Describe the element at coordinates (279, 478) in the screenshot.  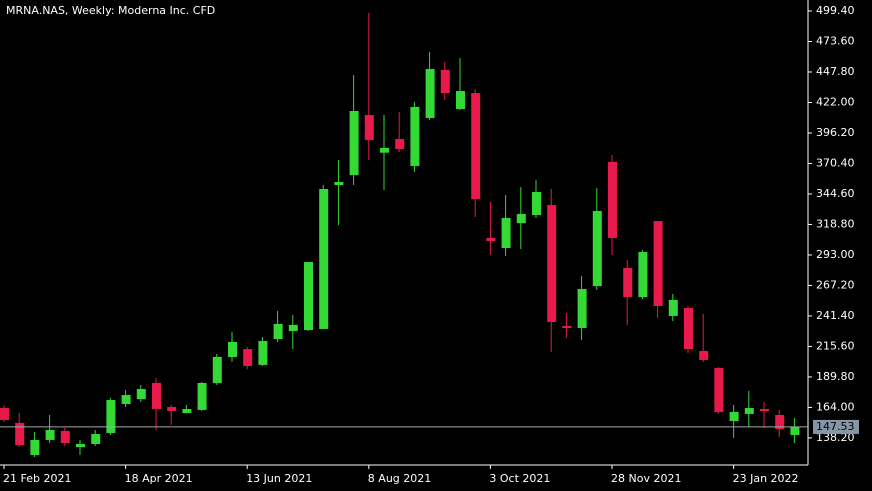
I see `x-tick-label: 13 Jun 2021` at that location.